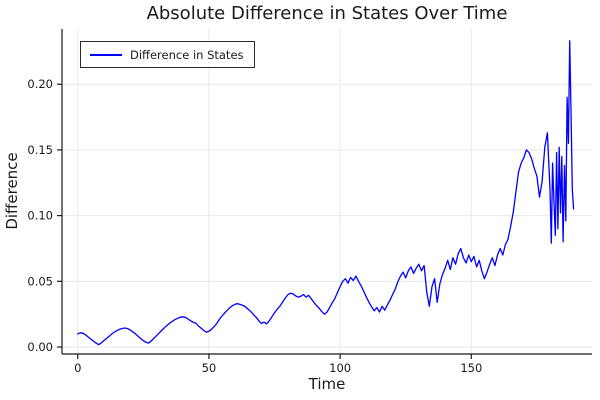 This screenshot has width=600, height=400. Describe the element at coordinates (40, 216) in the screenshot. I see `y-tick-label: 0.10` at that location.